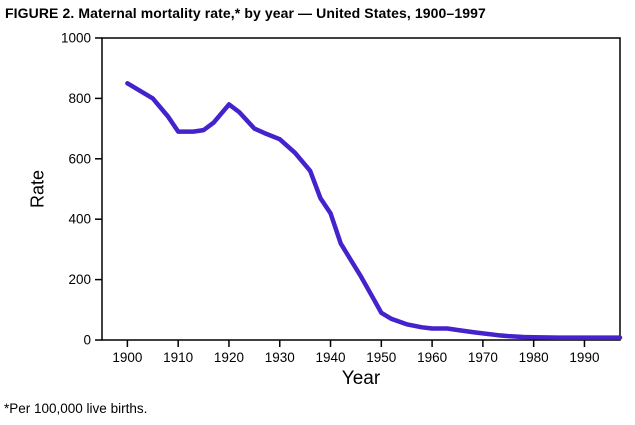  Describe the element at coordinates (178, 357) in the screenshot. I see `x-tick-label: 1910` at that location.